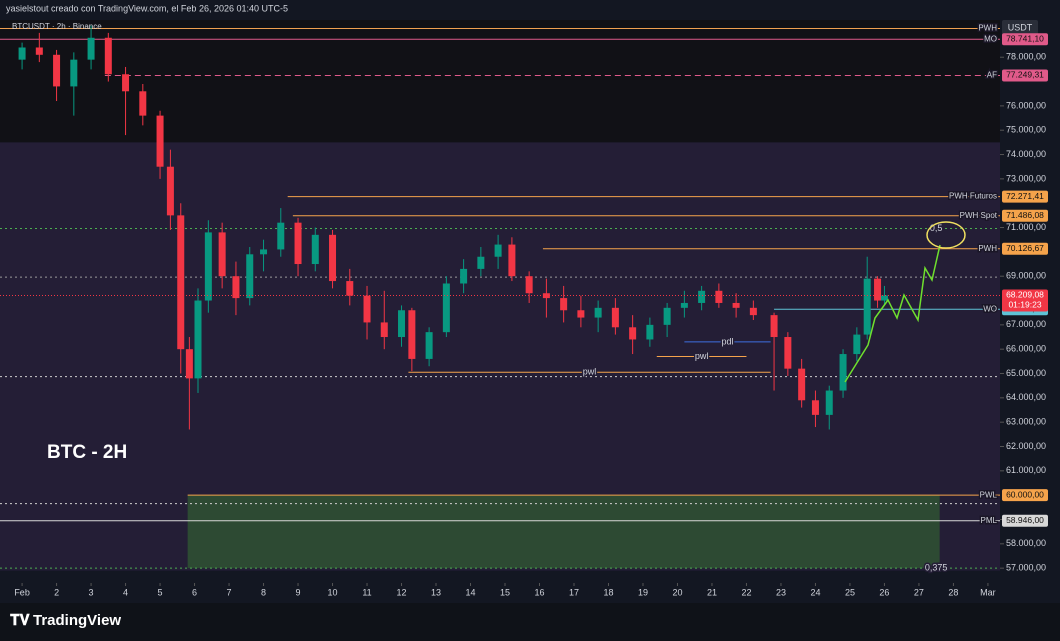  I want to click on level-label: MO, so click(990, 38).